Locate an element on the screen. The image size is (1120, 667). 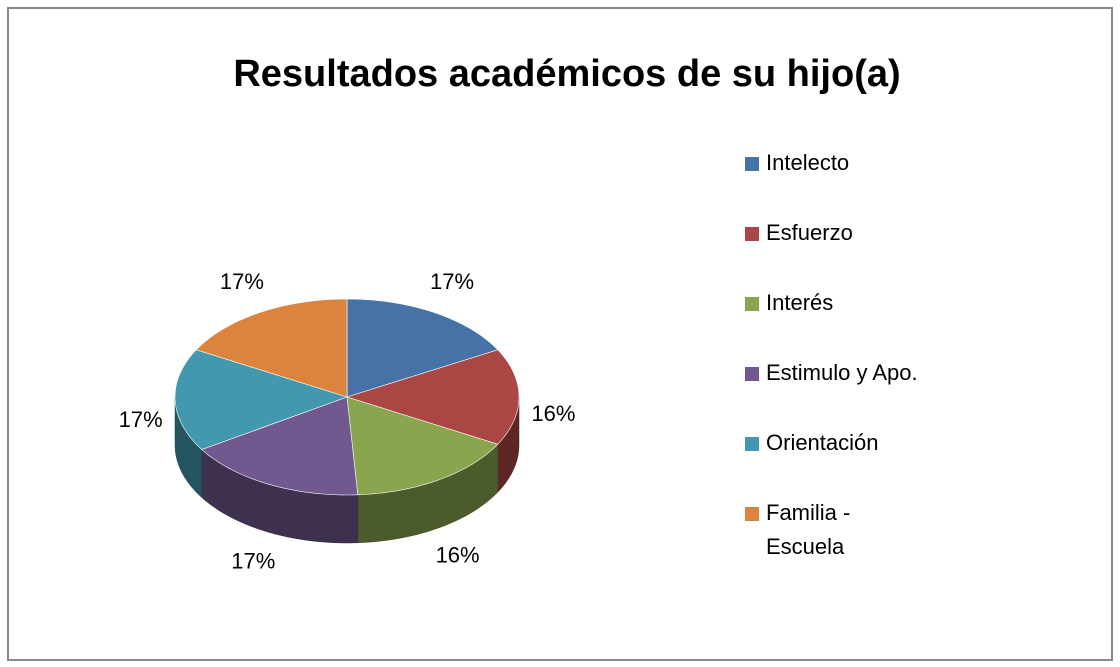
legend-label: Estimulo y Apo. is located at coordinates (842, 372).